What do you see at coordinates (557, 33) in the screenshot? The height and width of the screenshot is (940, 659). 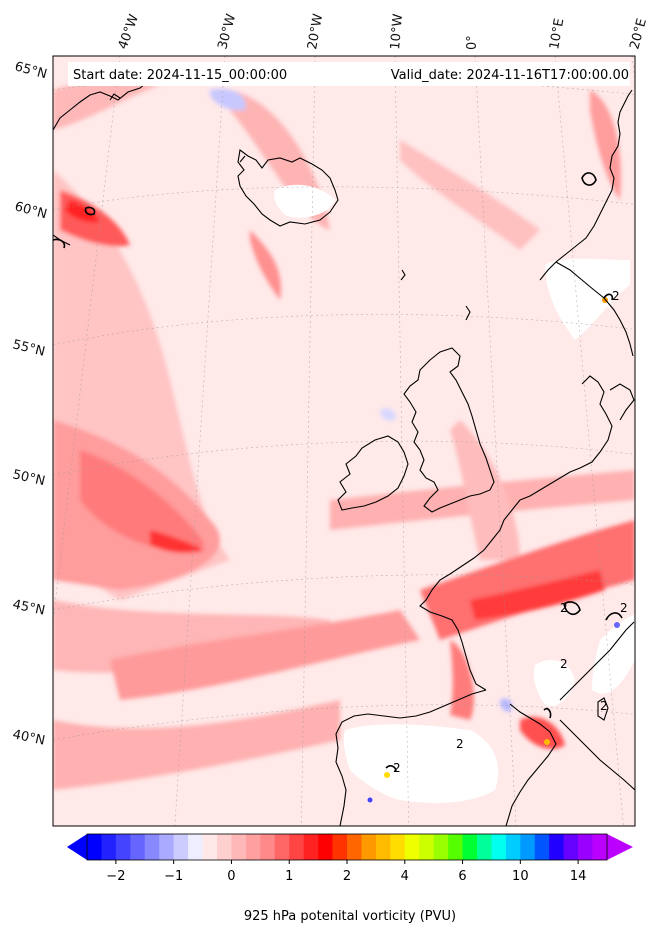 I see `lon-label: 10°E` at bounding box center [557, 33].